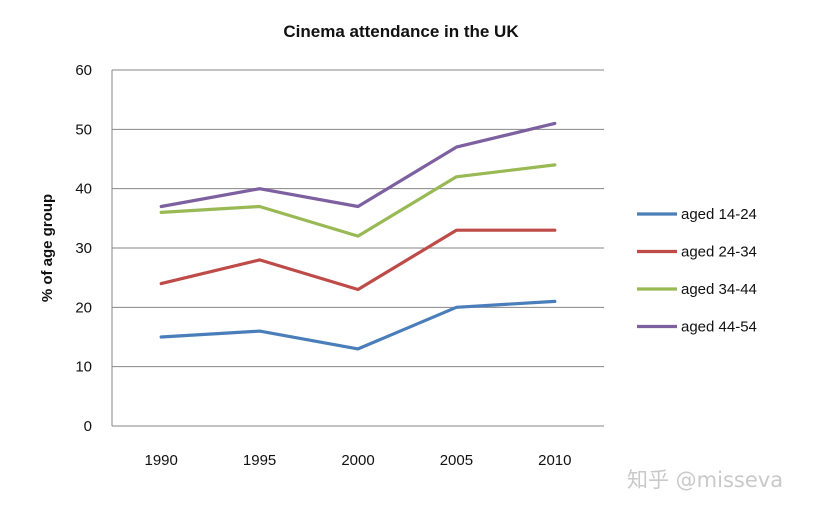 The height and width of the screenshot is (512, 819). I want to click on y-tick-label: 10, so click(83, 367).